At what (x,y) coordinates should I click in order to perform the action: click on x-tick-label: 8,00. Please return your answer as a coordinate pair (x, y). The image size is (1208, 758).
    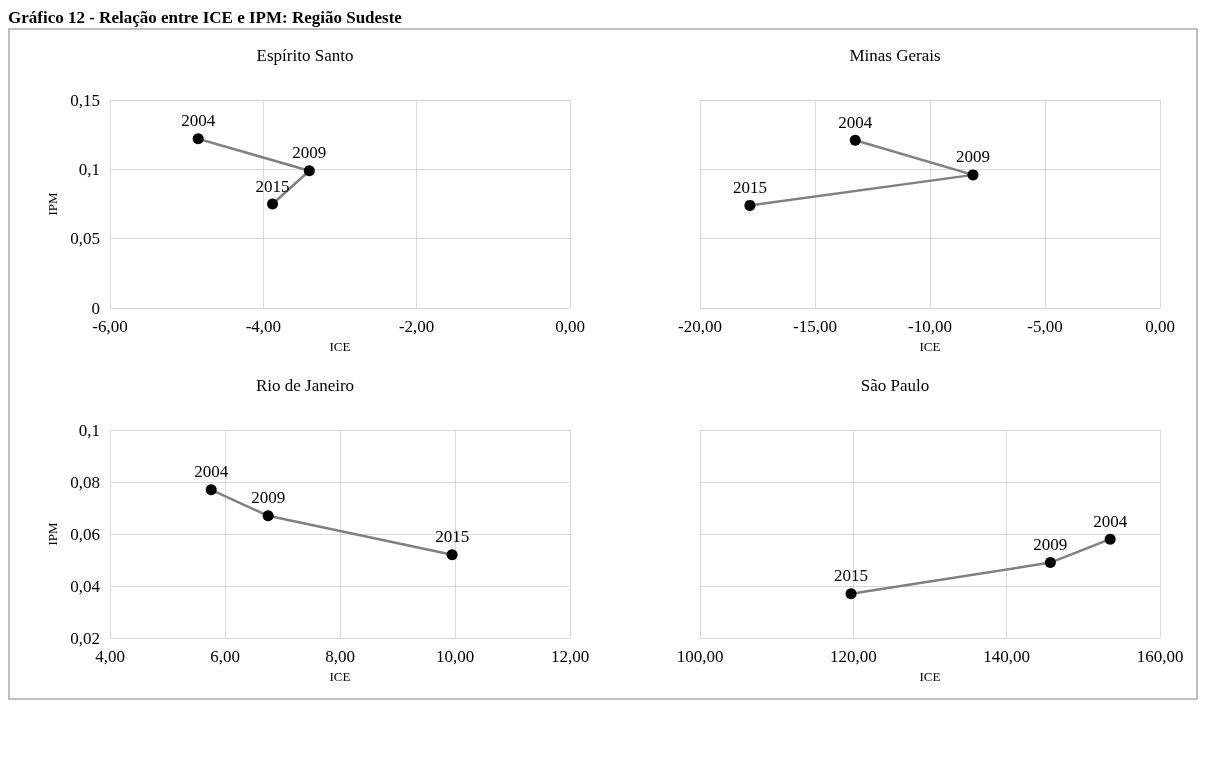
    Looking at the image, I should click on (340, 656).